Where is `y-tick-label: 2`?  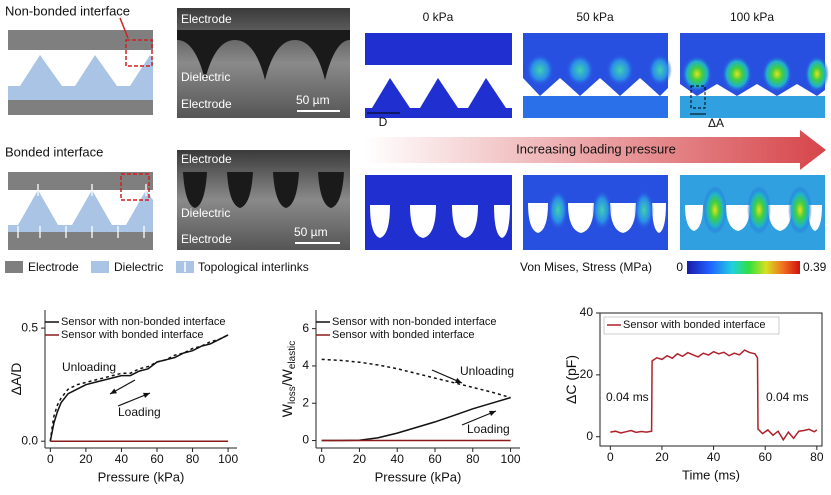
y-tick-label: 2 is located at coordinates (305, 402).